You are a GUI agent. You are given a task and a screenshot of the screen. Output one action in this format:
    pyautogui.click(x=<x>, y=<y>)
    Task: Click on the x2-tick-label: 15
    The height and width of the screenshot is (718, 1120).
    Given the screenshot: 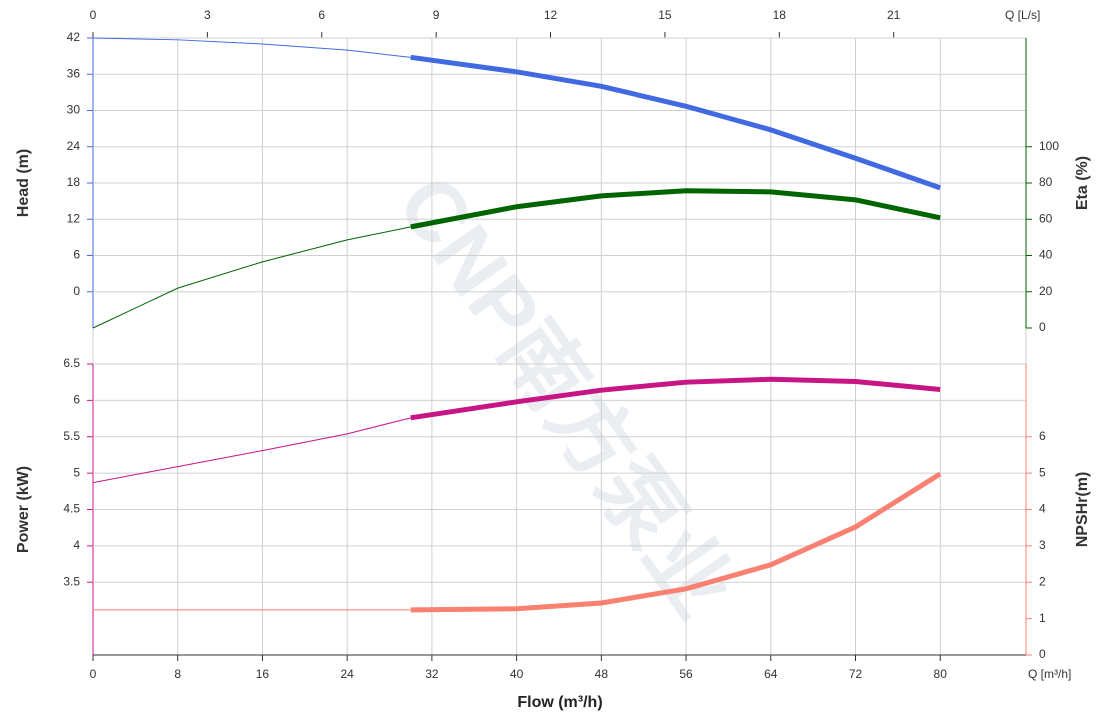 What is the action you would take?
    pyautogui.click(x=665, y=15)
    